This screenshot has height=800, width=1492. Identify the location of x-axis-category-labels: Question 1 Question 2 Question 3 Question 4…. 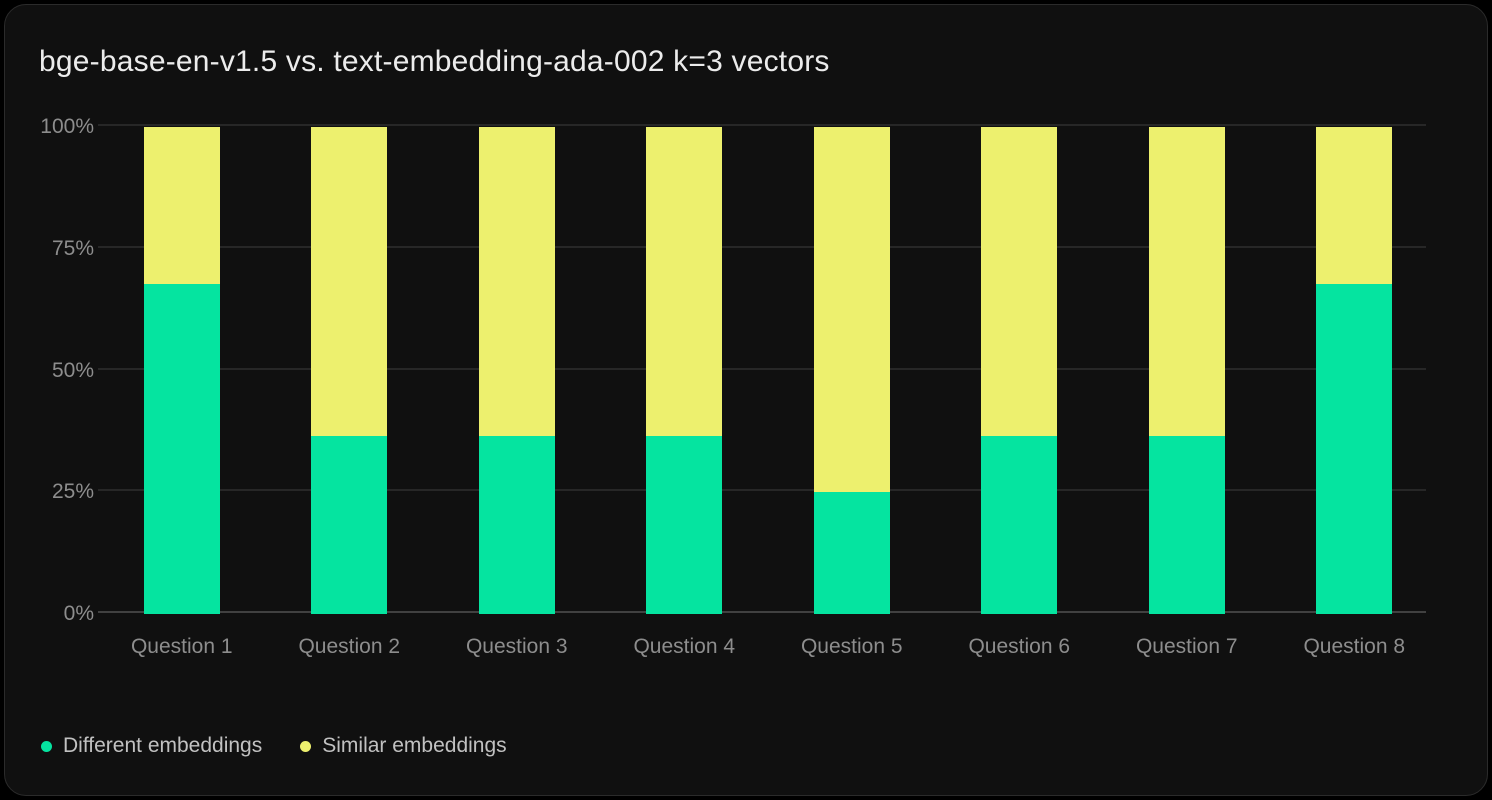
(768, 649).